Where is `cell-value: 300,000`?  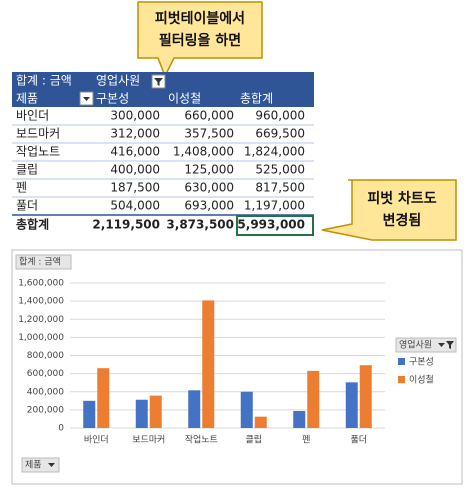 cell-value: 300,000 is located at coordinates (135, 116).